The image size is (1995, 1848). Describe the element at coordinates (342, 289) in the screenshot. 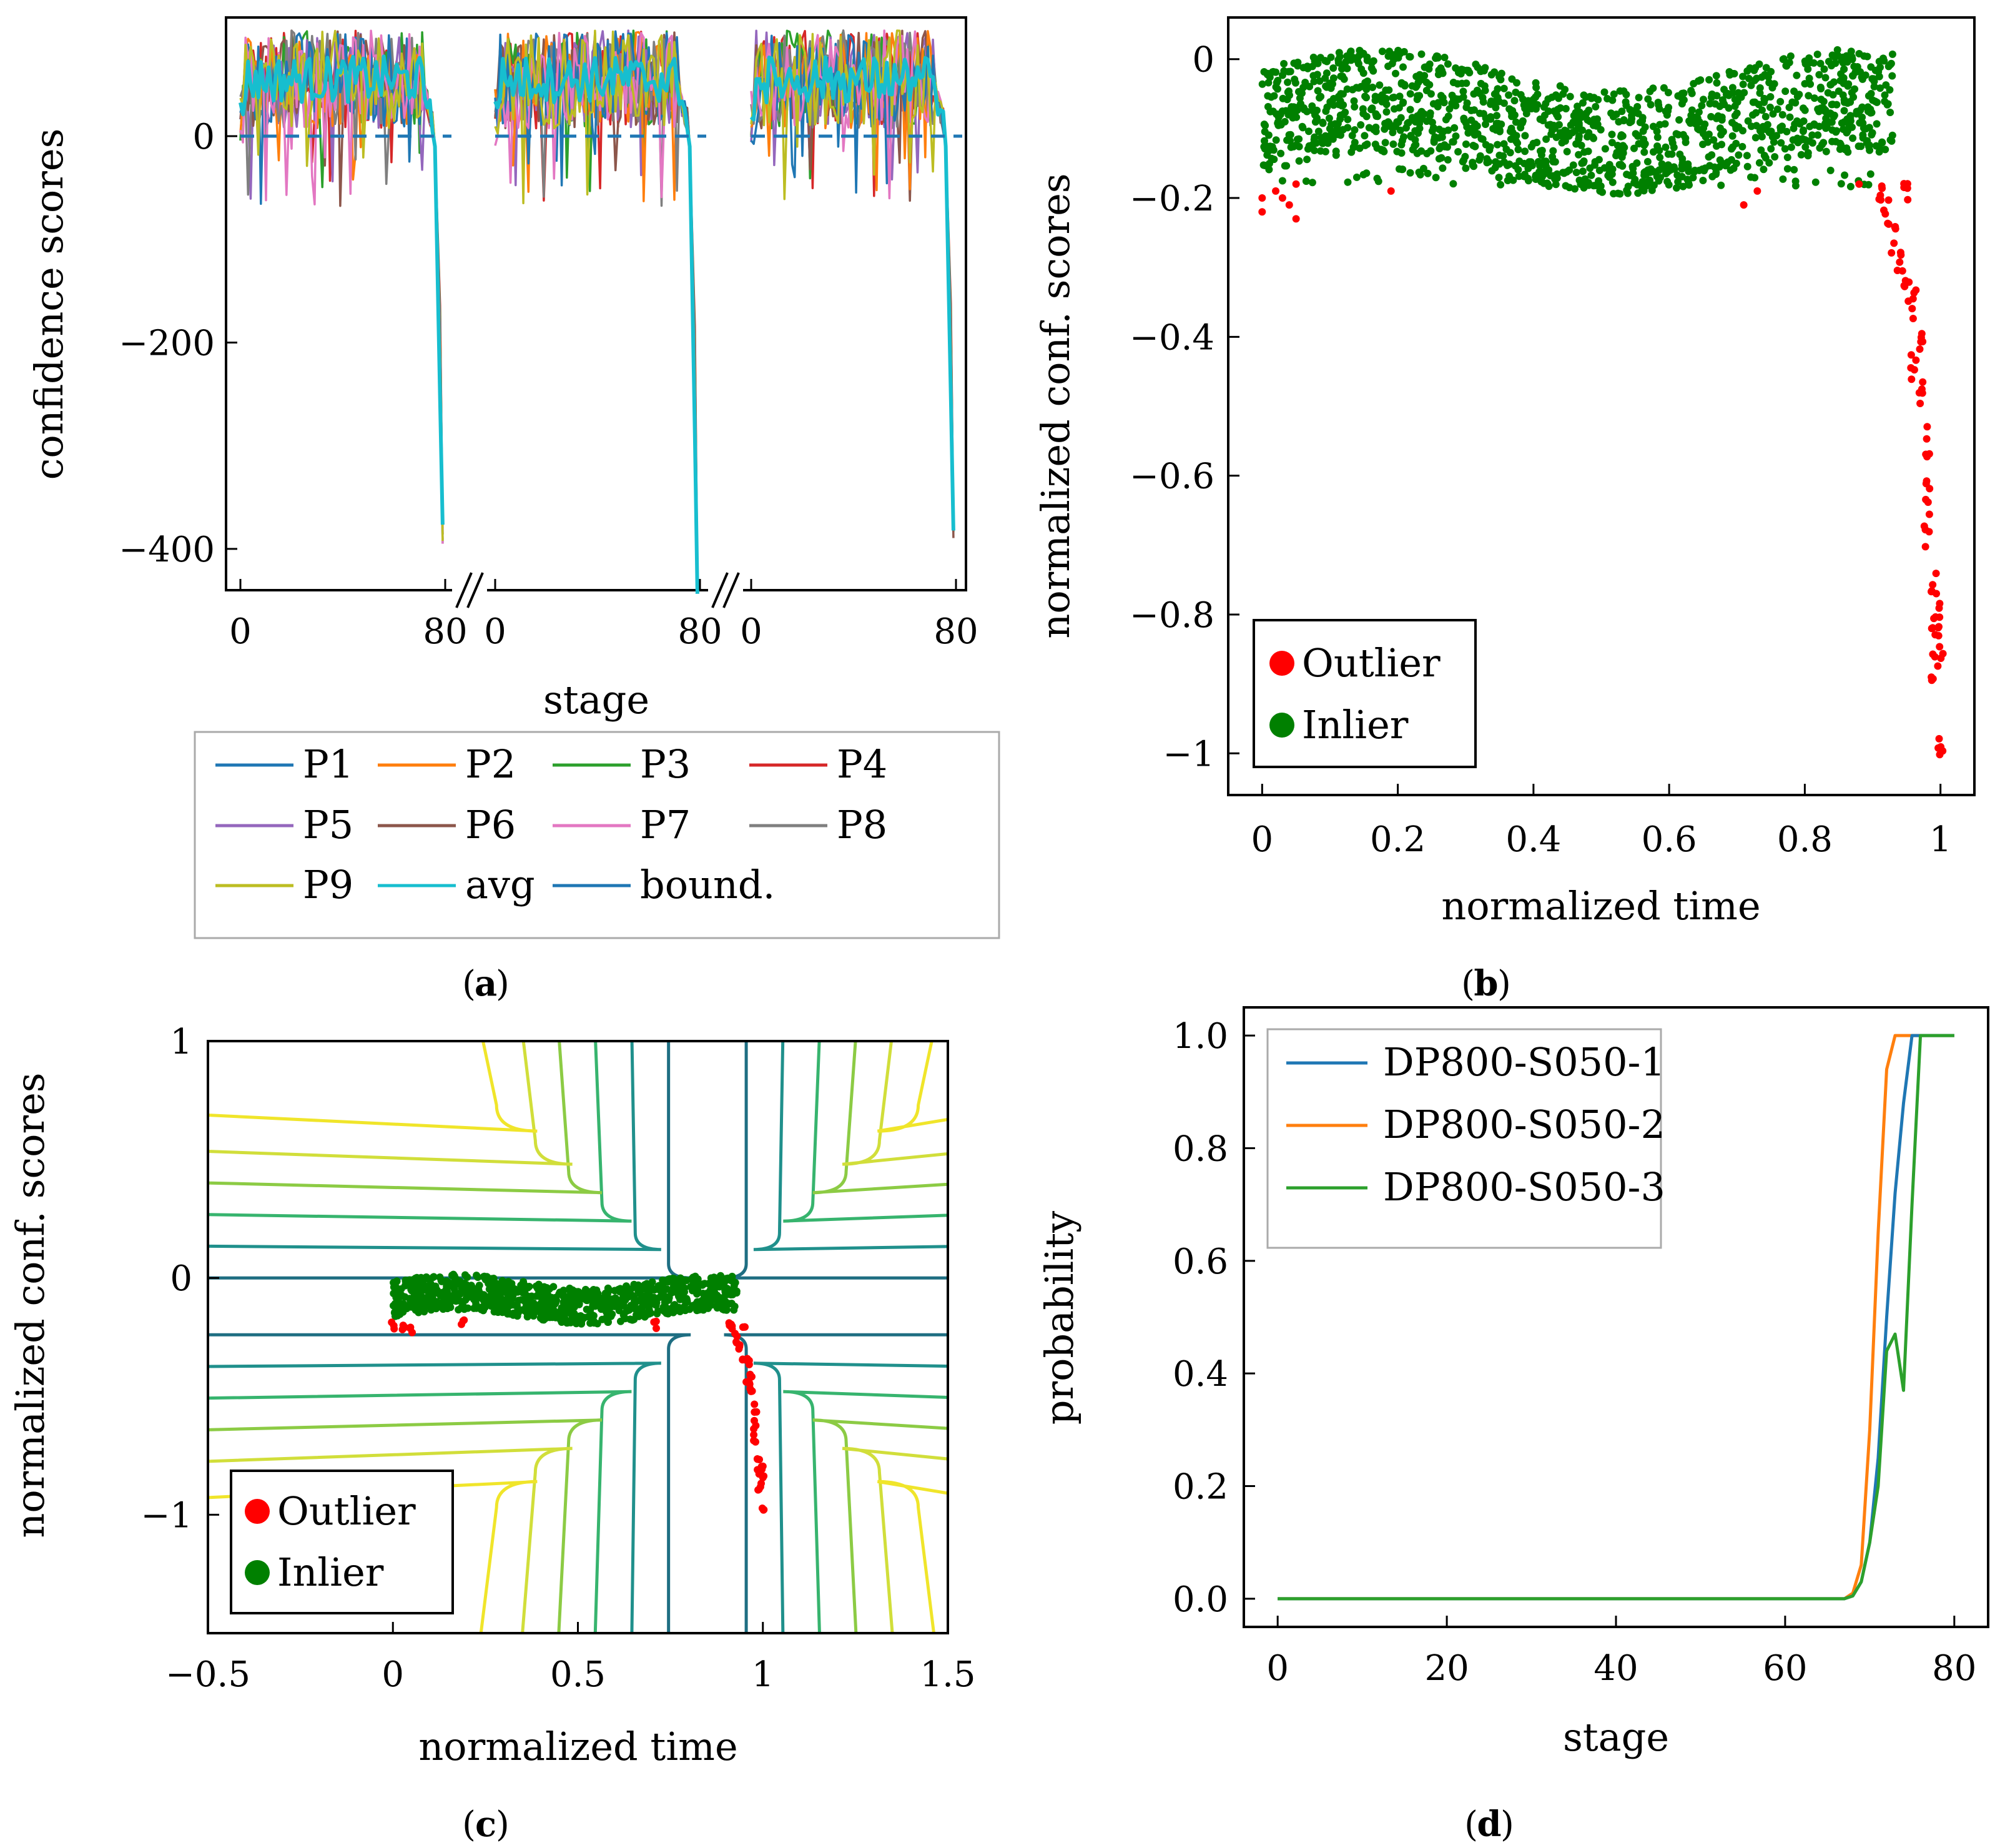

I see `panel-a-series-avg-seg1` at that location.